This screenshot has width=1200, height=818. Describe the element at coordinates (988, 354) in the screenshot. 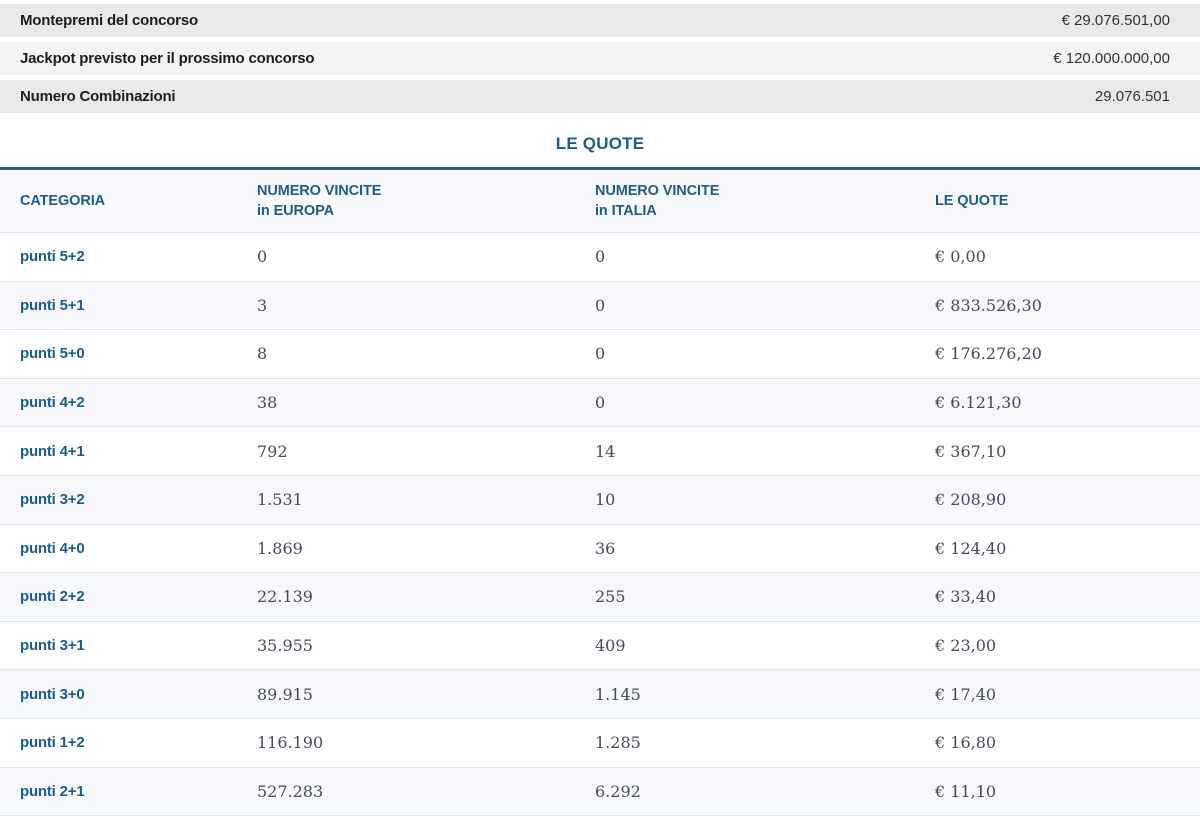

I see `quote-cell: € 176.276,20` at that location.